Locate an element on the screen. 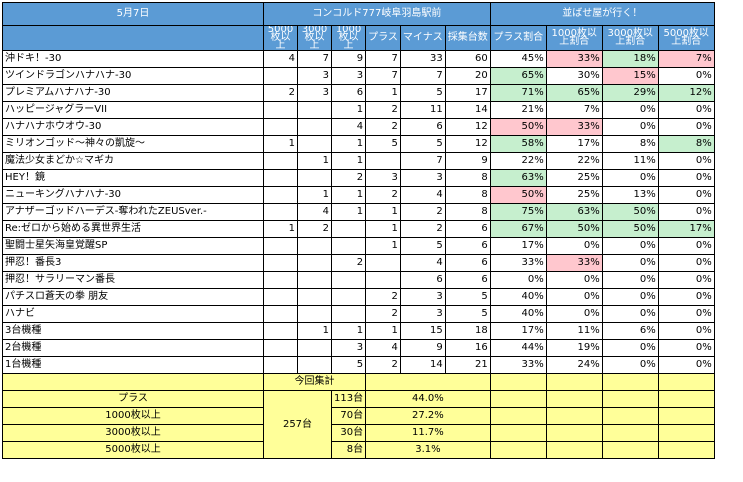 The height and width of the screenshot is (482, 743). col-5000-header: 5000枚以上 is located at coordinates (280, 38).